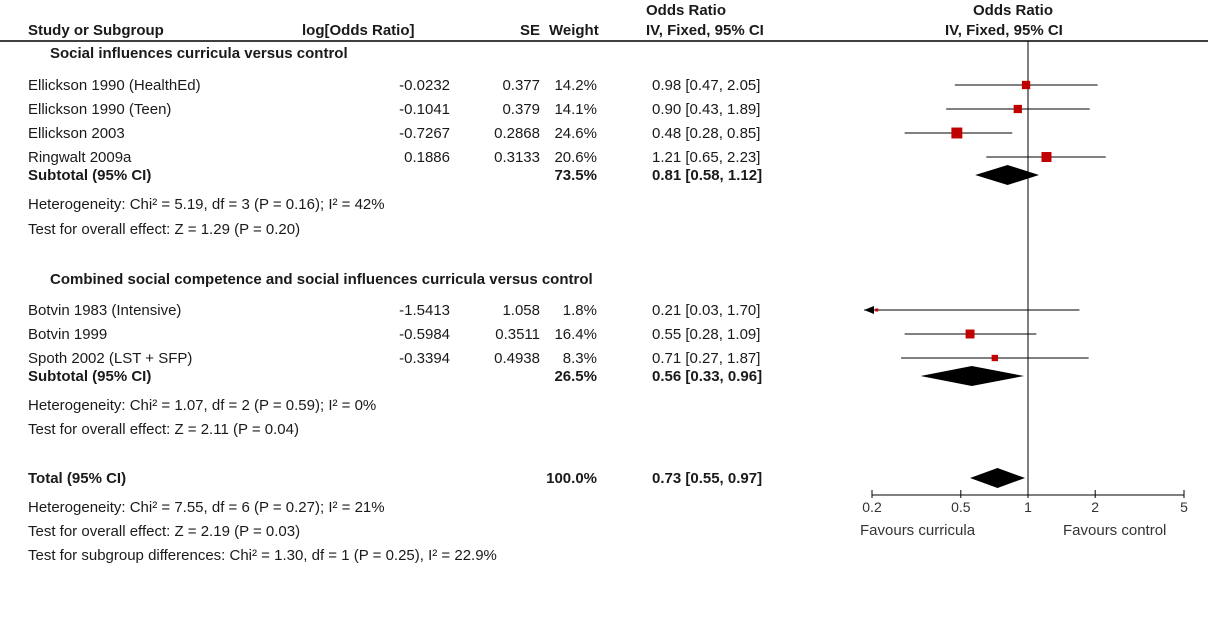  Describe the element at coordinates (424, 85) in the screenshot. I see `study-log-or: -0.0232` at that location.